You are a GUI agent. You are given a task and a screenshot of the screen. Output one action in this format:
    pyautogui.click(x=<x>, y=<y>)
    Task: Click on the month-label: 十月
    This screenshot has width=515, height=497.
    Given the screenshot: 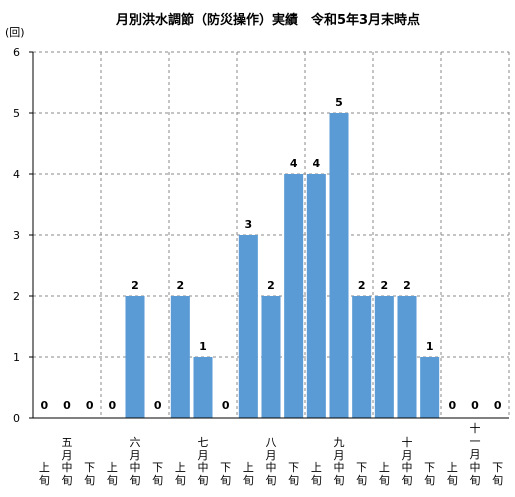 What is the action you would take?
    pyautogui.click(x=407, y=448)
    